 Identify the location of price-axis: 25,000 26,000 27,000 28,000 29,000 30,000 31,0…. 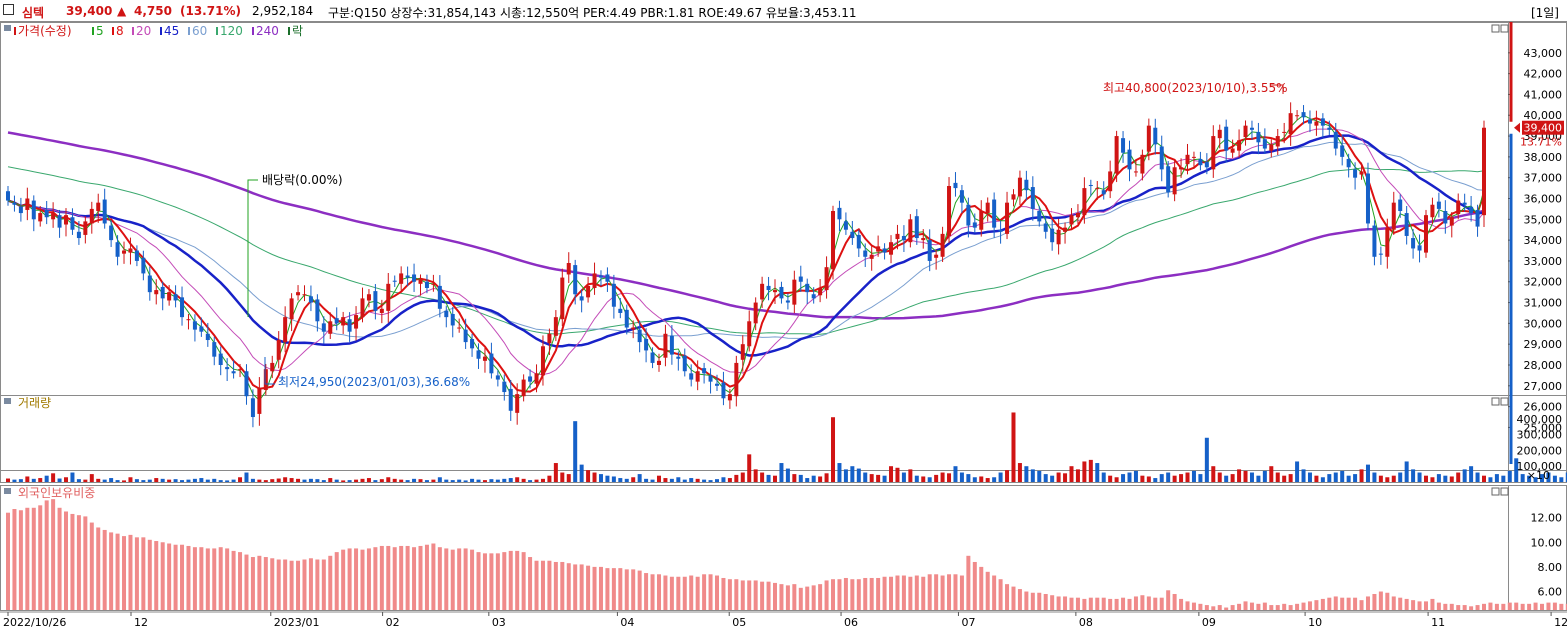
(1536, 243).